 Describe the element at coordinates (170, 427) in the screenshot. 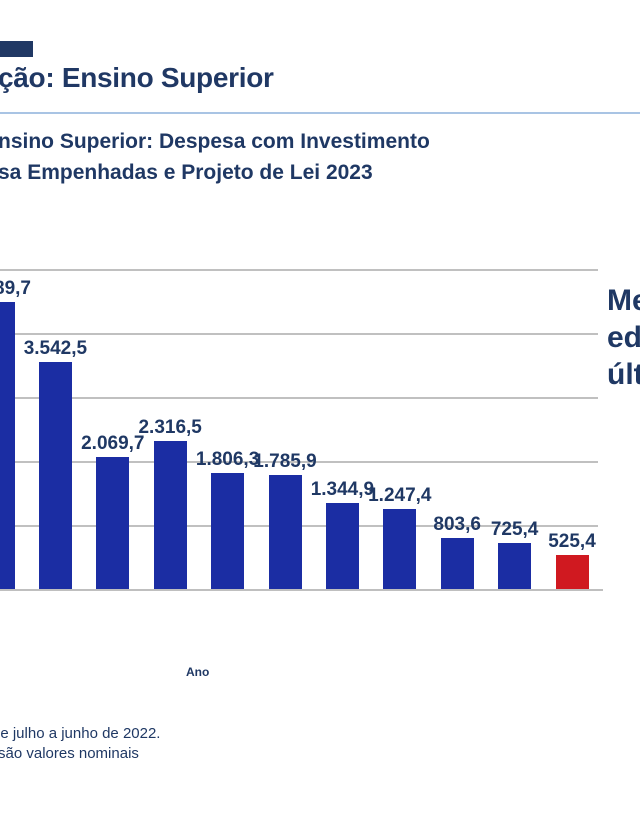

I see `bar-value-label: 2.316,5` at that location.